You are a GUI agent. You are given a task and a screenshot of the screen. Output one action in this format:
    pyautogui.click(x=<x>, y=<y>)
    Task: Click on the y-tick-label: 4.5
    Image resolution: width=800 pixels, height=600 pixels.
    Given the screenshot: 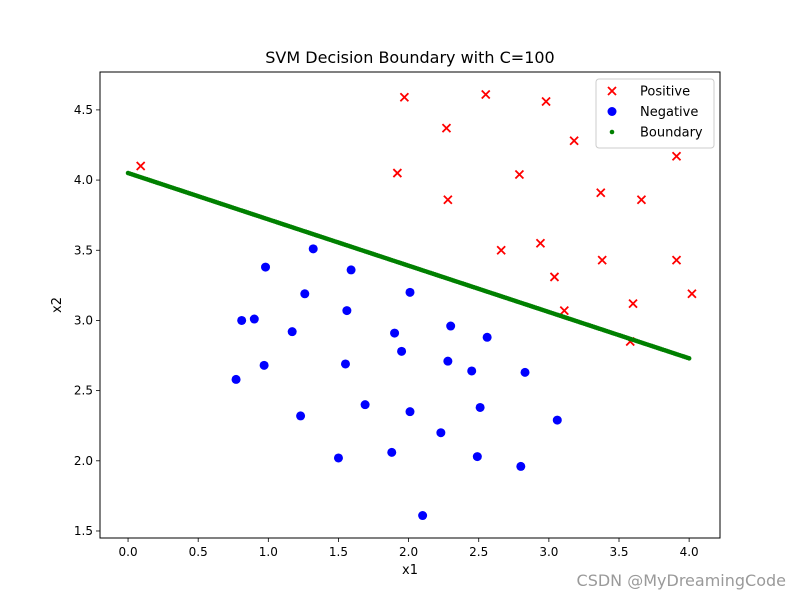 What is the action you would take?
    pyautogui.click(x=83, y=110)
    